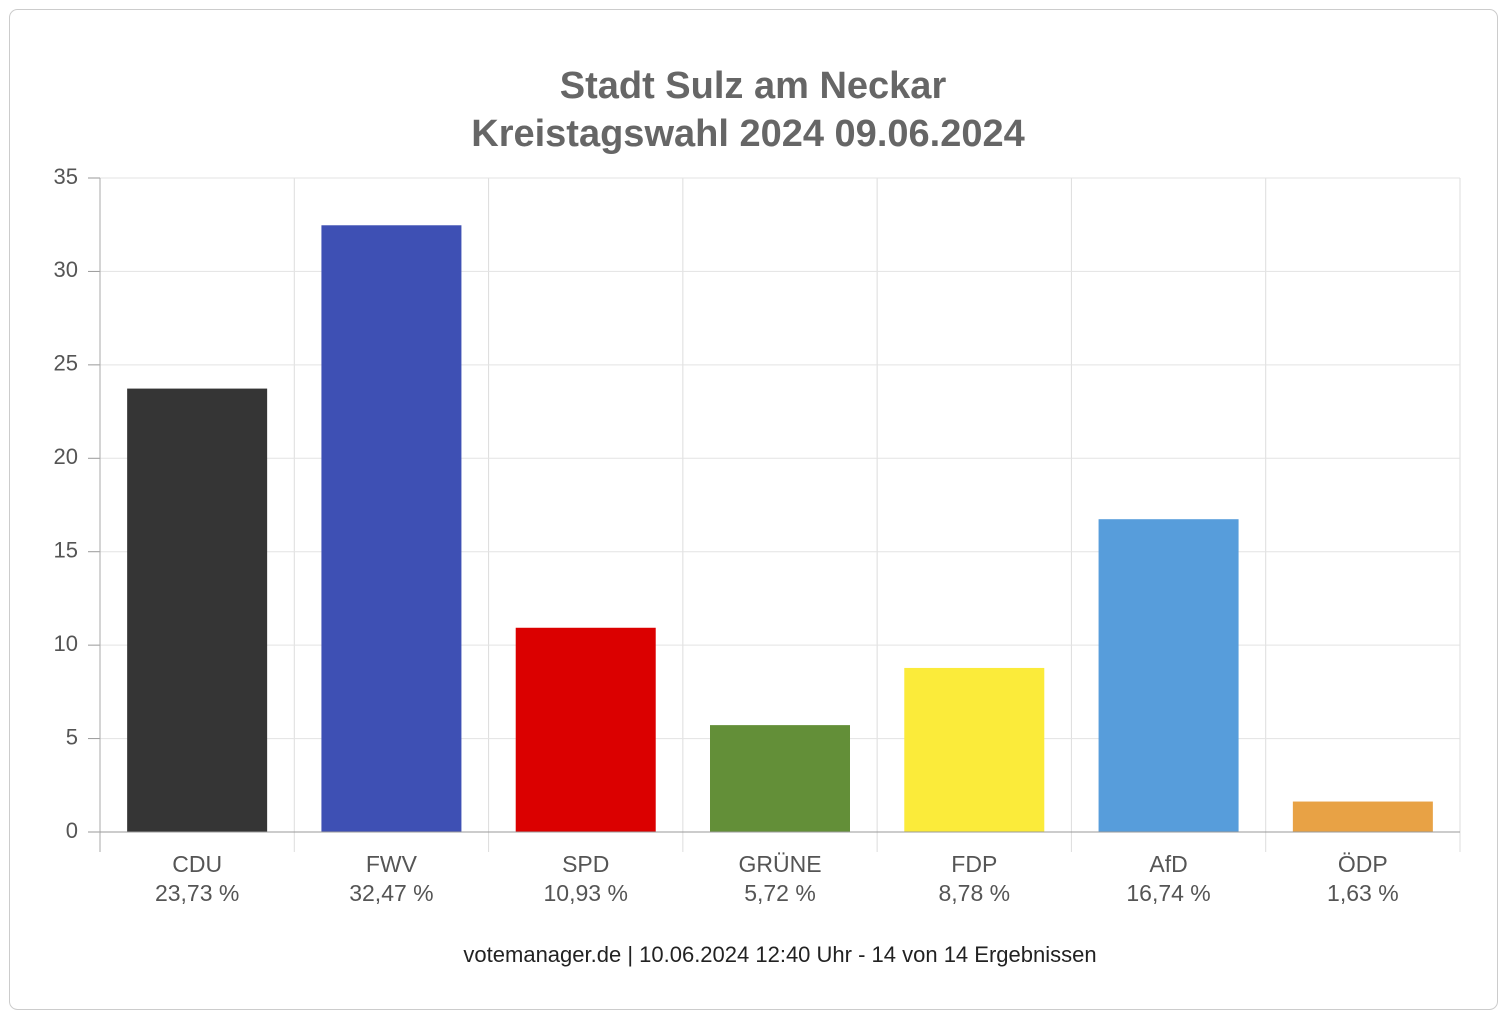 This screenshot has height=1019, width=1507. What do you see at coordinates (1168, 864) in the screenshot?
I see `x-tick-label: AfD` at bounding box center [1168, 864].